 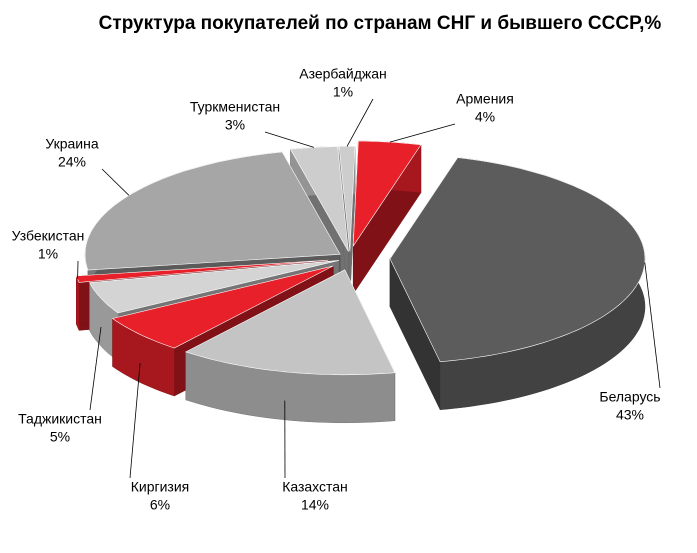 I want to click on slice-label: Армения, so click(x=485, y=99).